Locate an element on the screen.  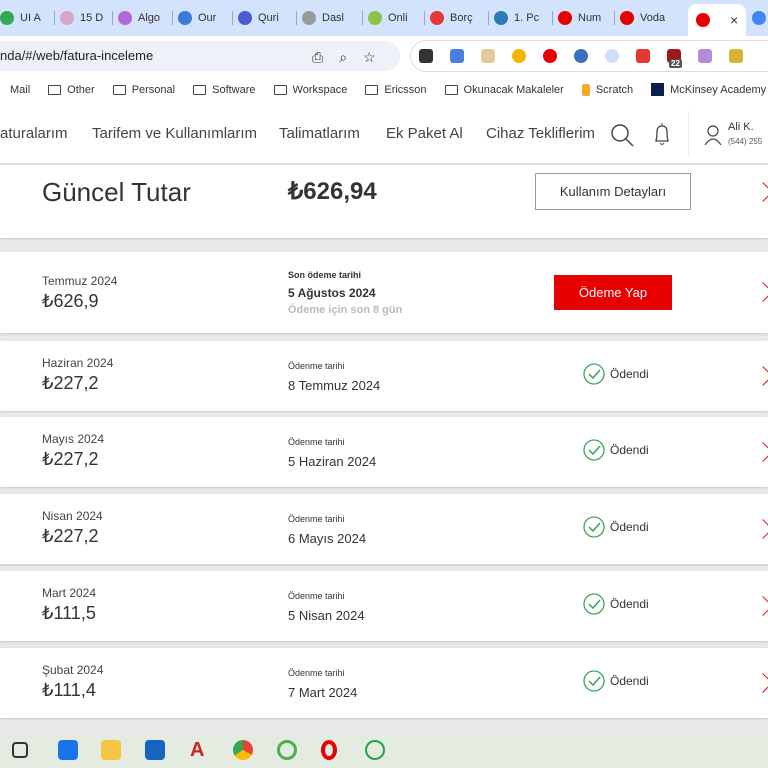
nav-tarifem: Tarifem ve Kullanımlarım is located at coordinates (175, 133).